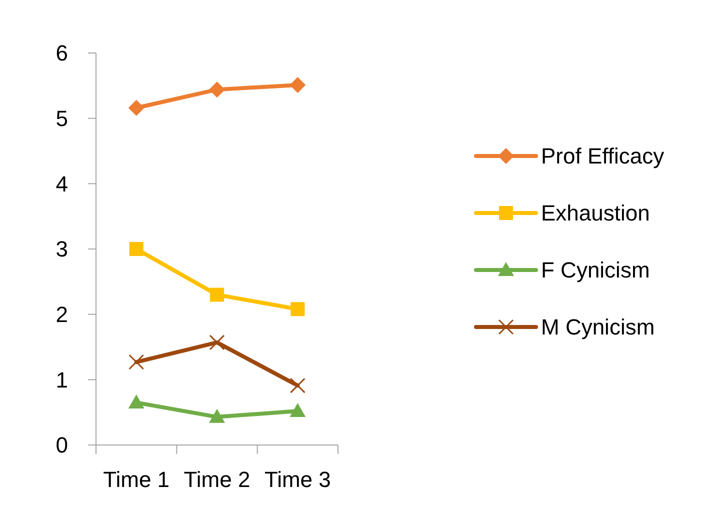 The width and height of the screenshot is (702, 518). What do you see at coordinates (602, 156) in the screenshot?
I see `legend-label: Prof Efficacy` at bounding box center [602, 156].